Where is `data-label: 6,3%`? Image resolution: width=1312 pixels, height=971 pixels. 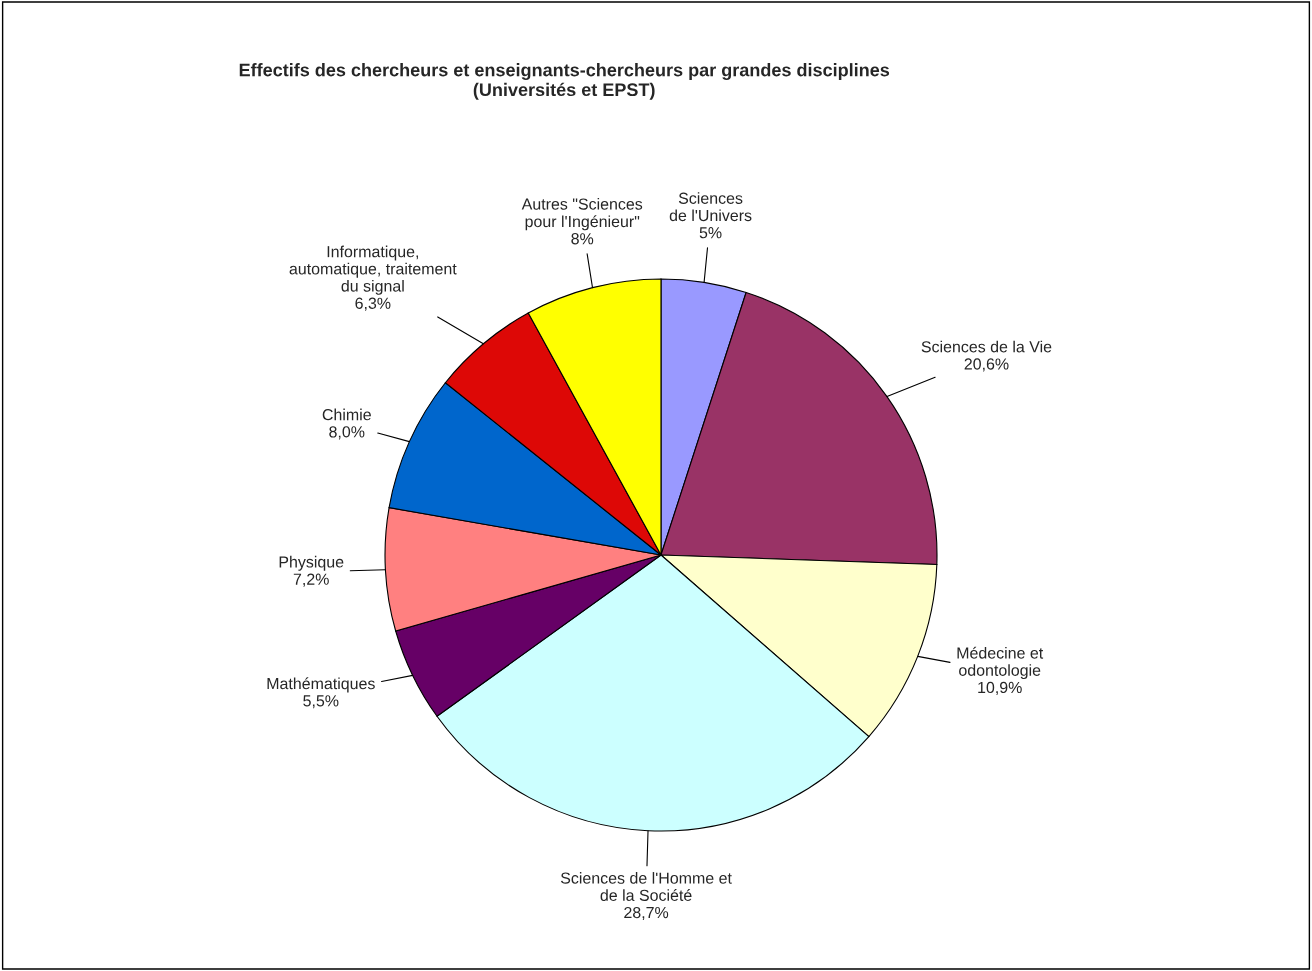
data-label: 6,3% is located at coordinates (373, 304).